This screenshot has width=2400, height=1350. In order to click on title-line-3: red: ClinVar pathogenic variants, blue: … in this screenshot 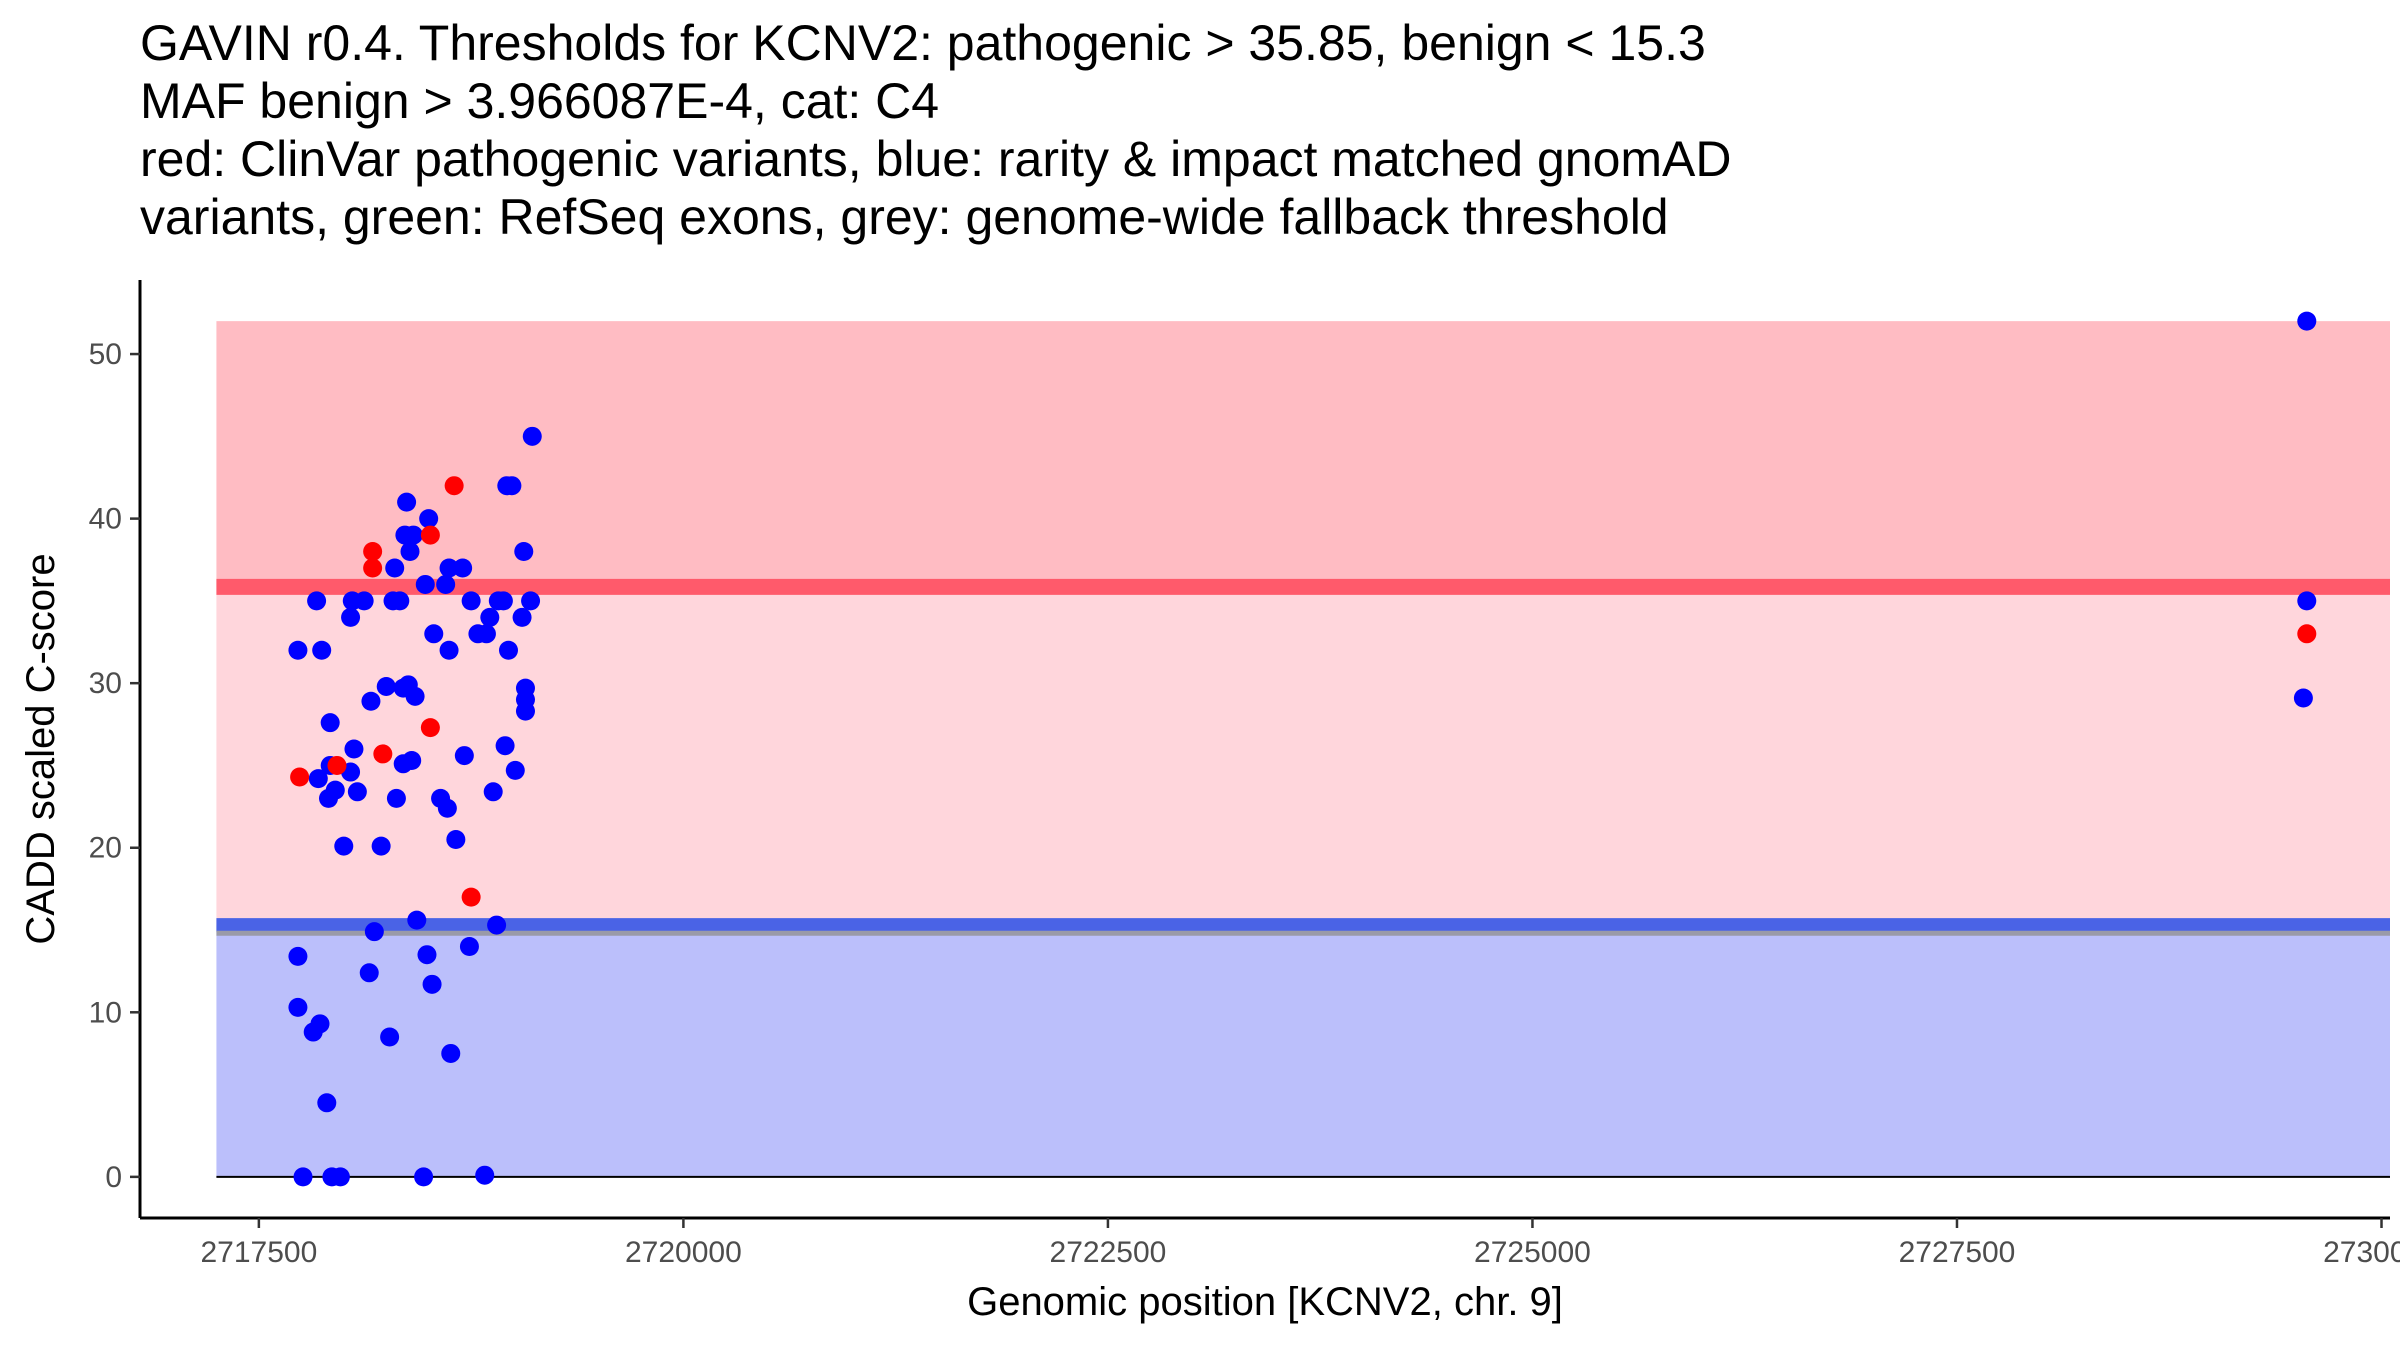, I will do `click(936, 159)`.